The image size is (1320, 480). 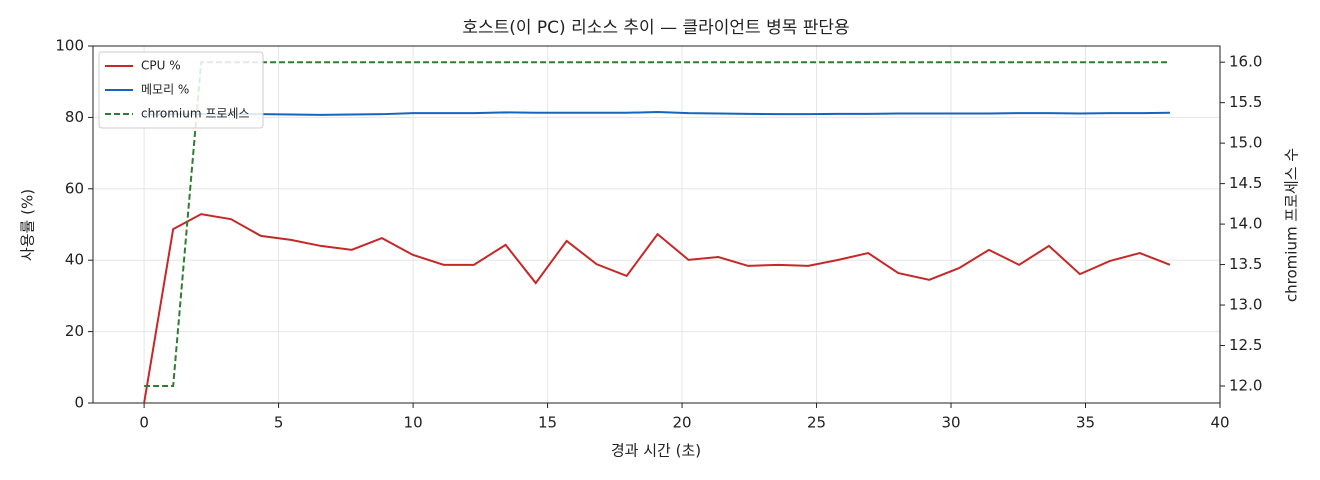 I want to click on y-tick-label: 20, so click(x=74, y=331).